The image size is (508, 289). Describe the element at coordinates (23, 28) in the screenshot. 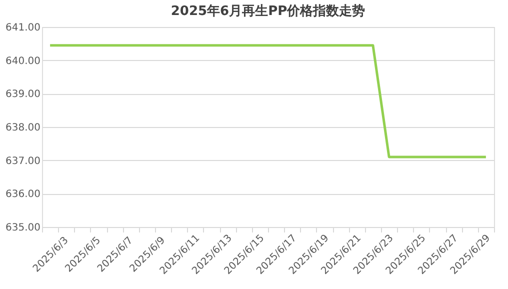

I see `y-tick-label: 641.00` at that location.